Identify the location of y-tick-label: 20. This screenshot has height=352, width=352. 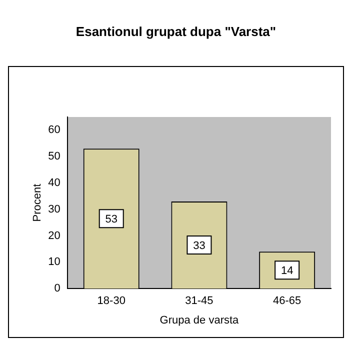
(54, 236).